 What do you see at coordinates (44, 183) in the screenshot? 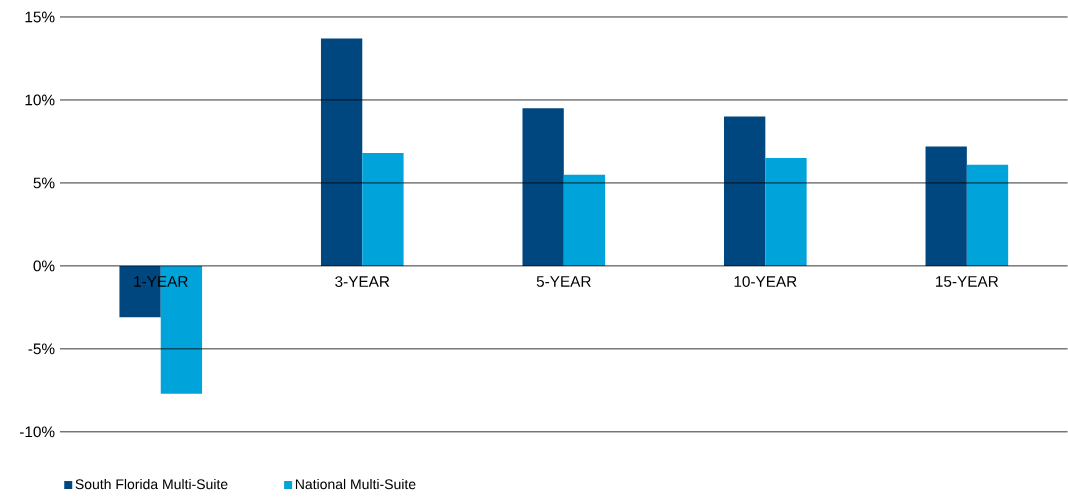
I see `y-tick-label: 5%` at bounding box center [44, 183].